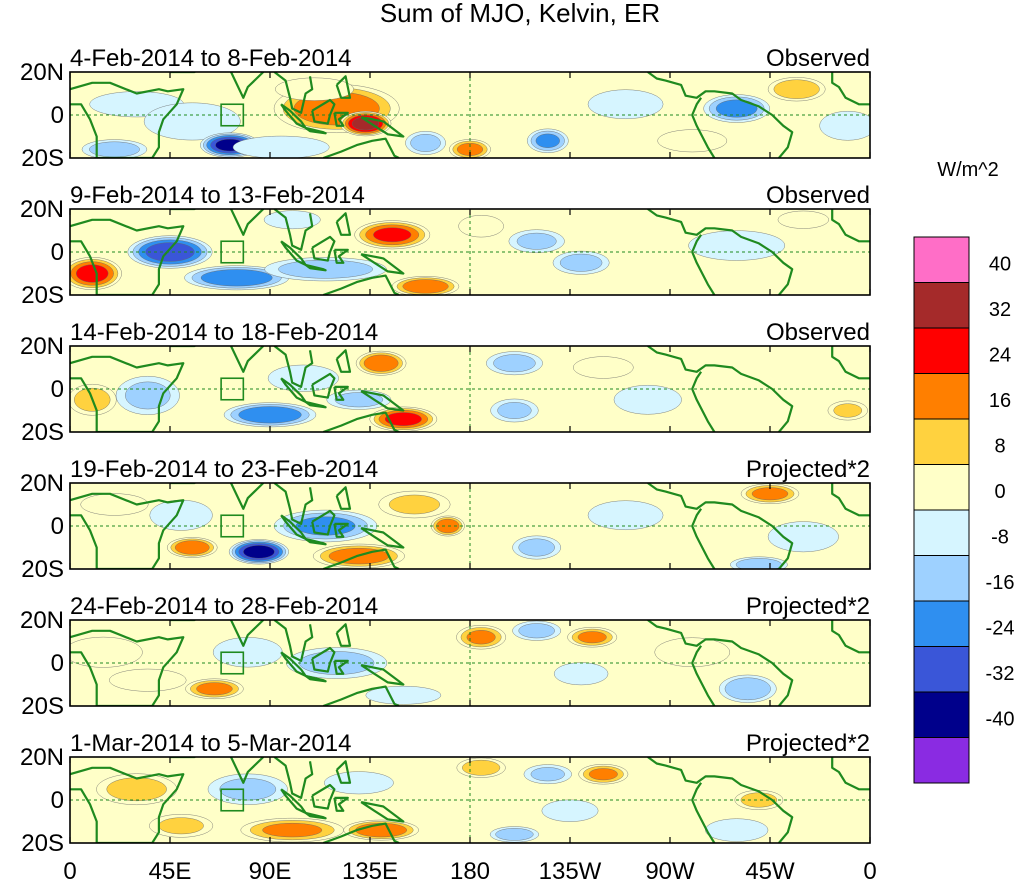  What do you see at coordinates (1000, 265) in the screenshot?
I see `colorbar-level-label: 40` at bounding box center [1000, 265].